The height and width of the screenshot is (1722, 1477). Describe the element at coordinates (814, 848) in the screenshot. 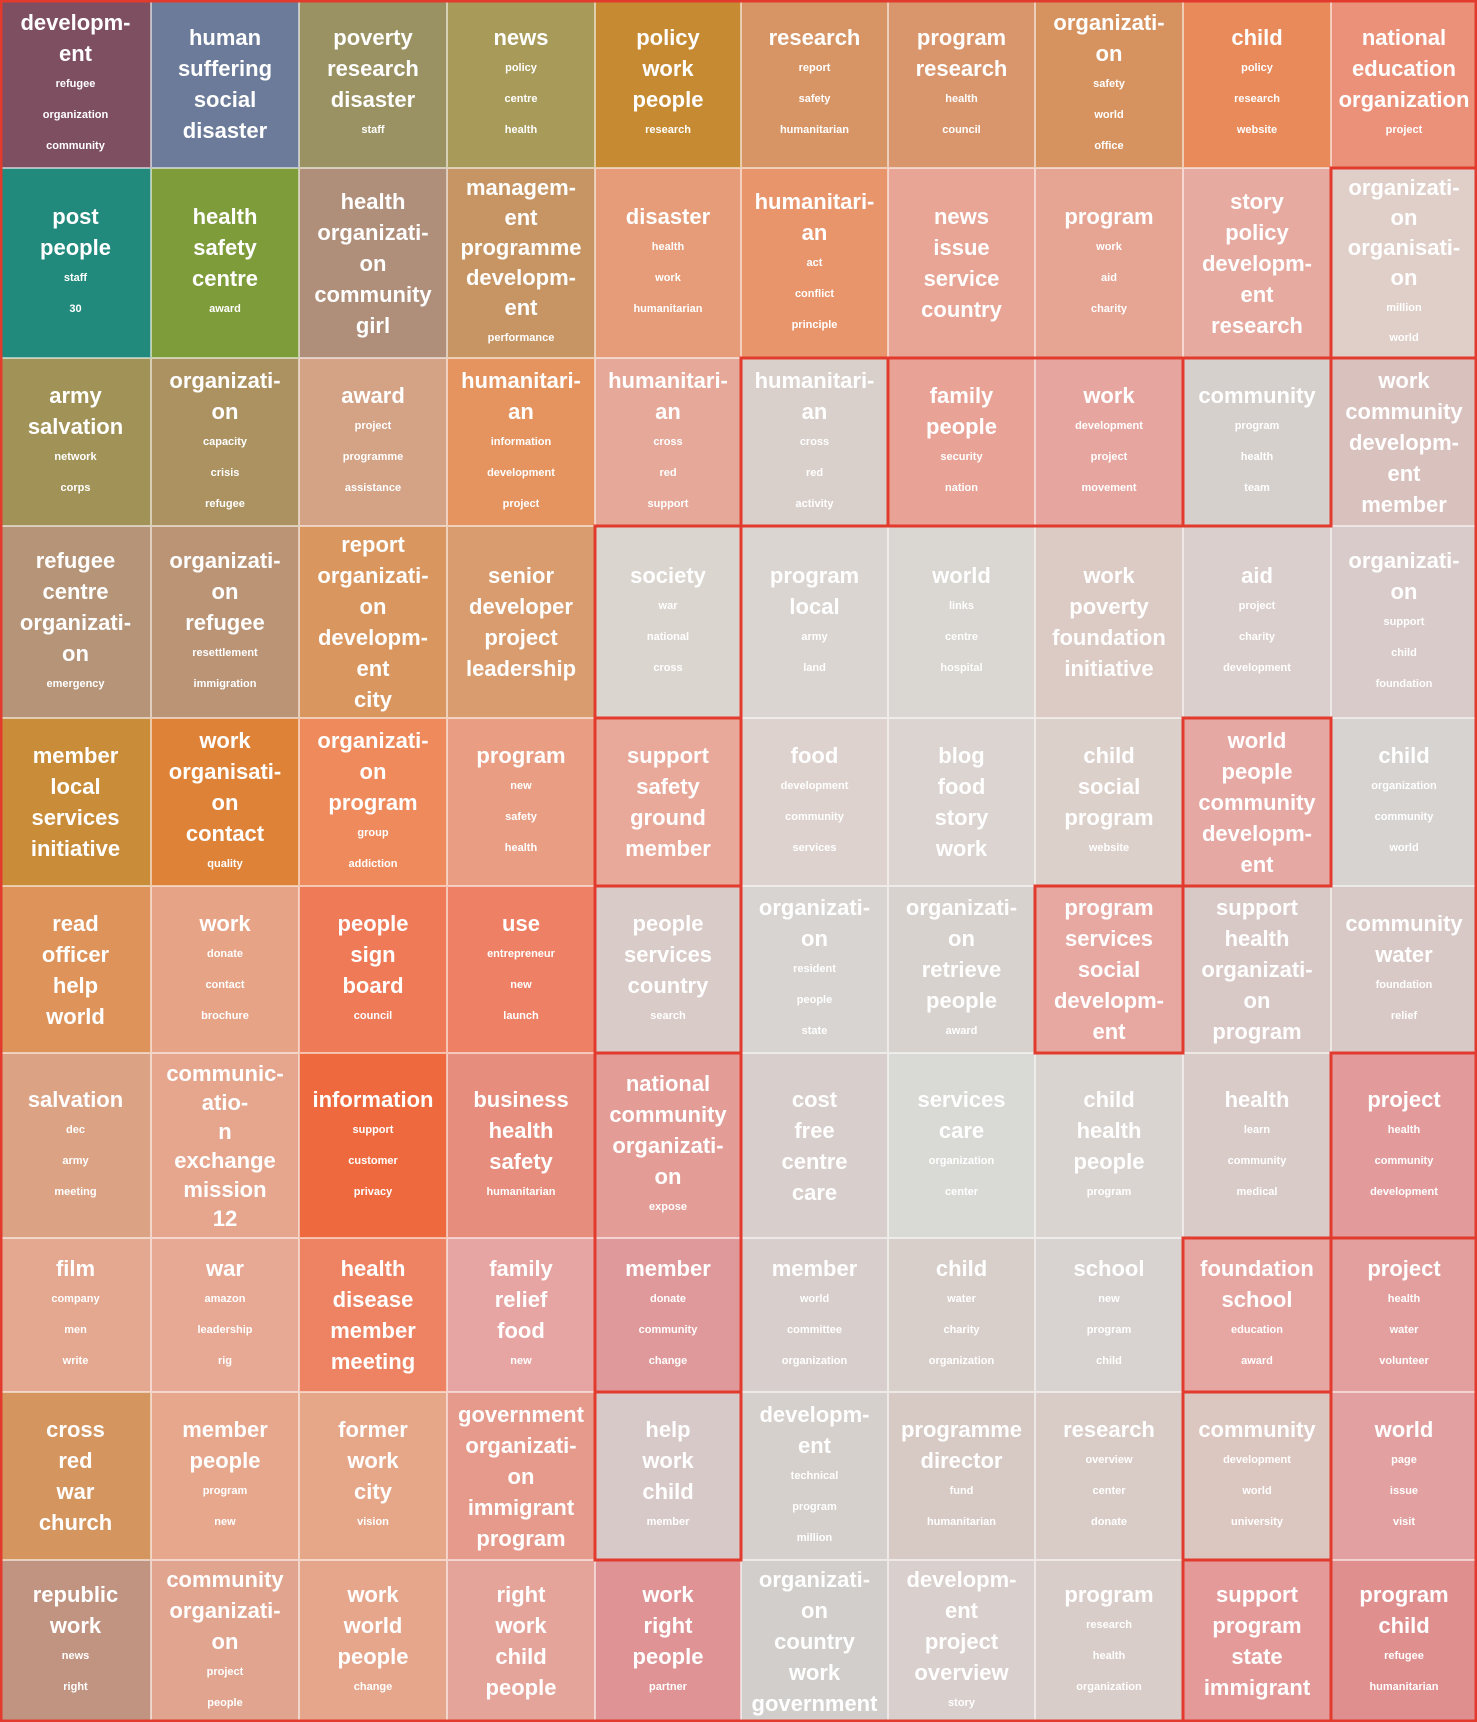

I see `cell-subword: services` at that location.